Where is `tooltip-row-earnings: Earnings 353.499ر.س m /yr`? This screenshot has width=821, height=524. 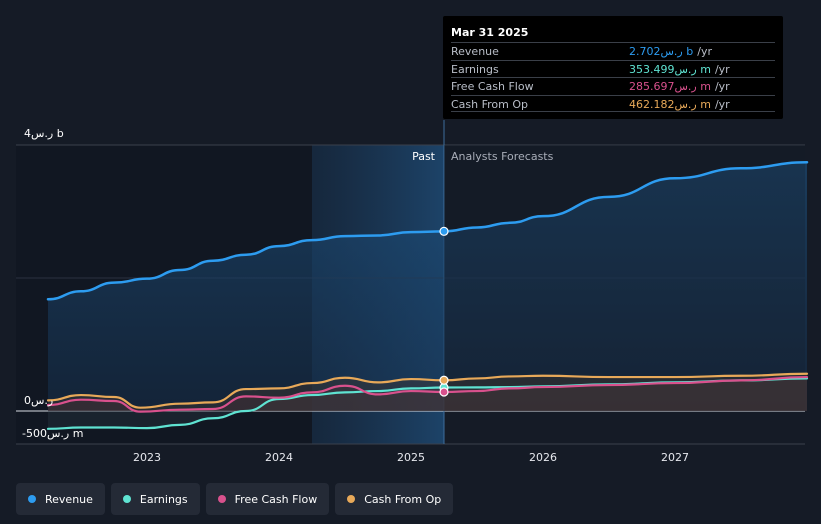 tooltip-row-earnings: Earnings 353.499ر.س m /yr is located at coordinates (613, 68).